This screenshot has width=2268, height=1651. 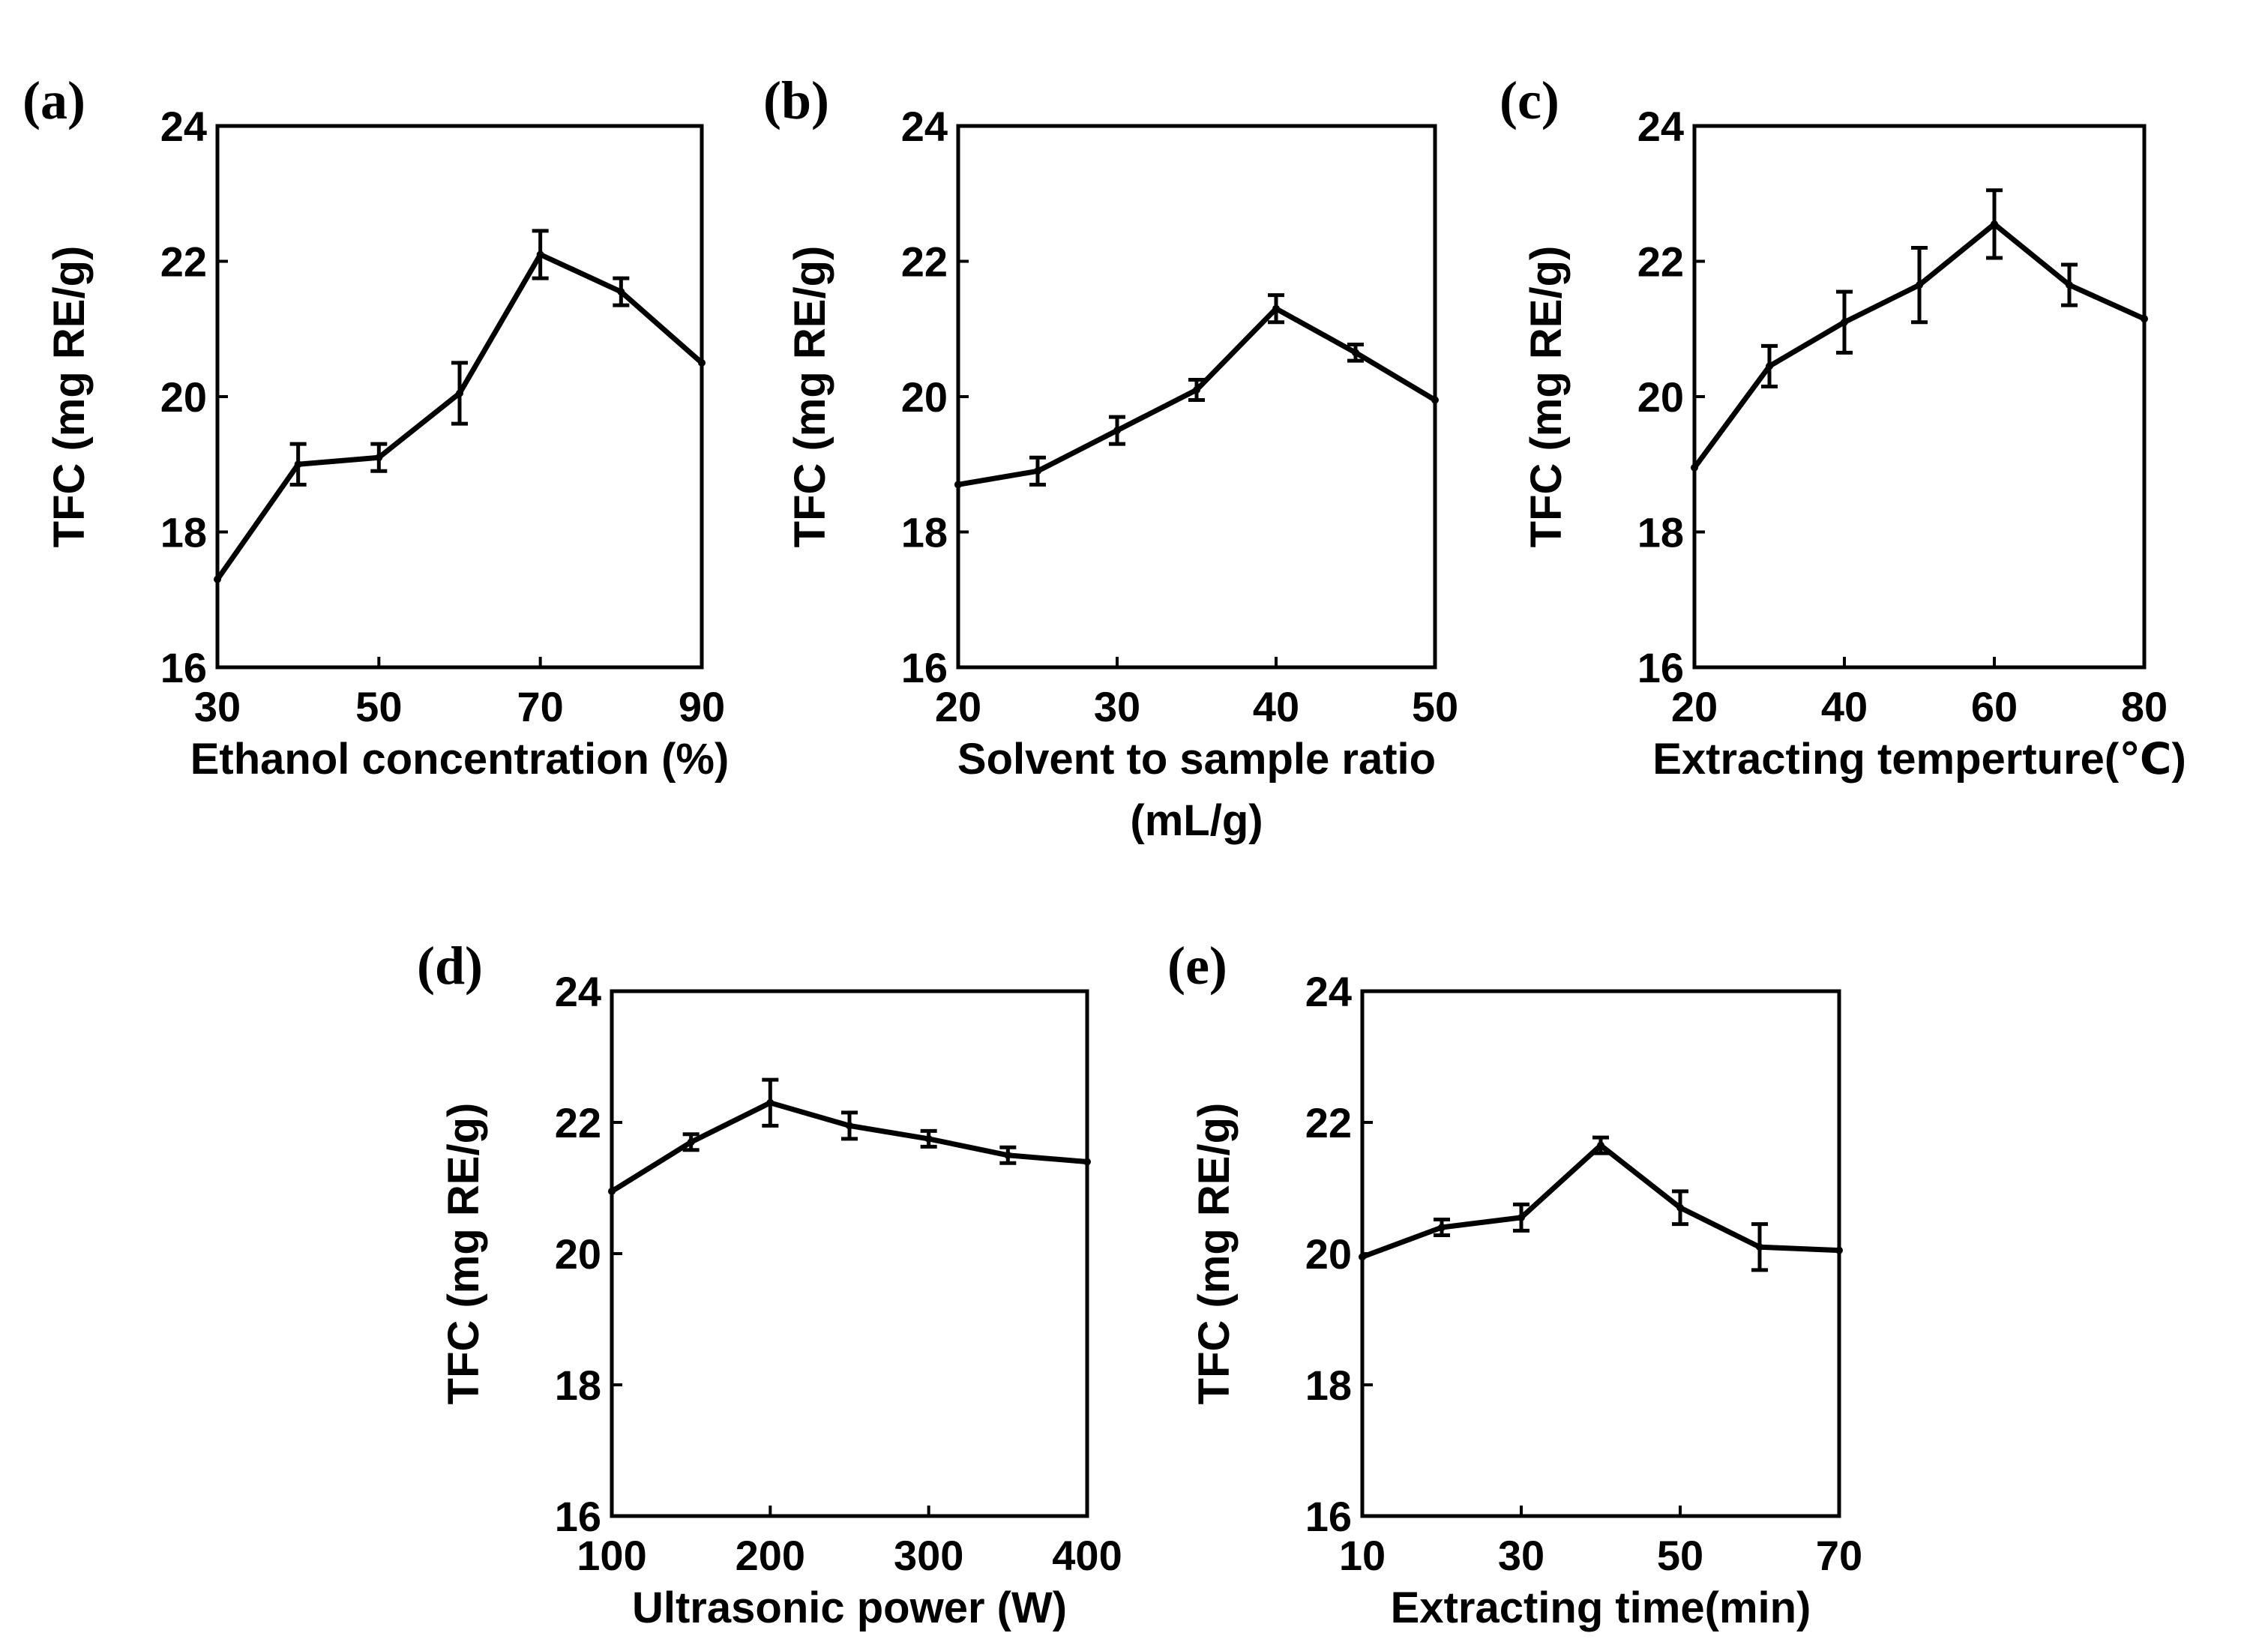 I want to click on x-axis-title: Ultrasonic power (W), so click(x=849, y=1608).